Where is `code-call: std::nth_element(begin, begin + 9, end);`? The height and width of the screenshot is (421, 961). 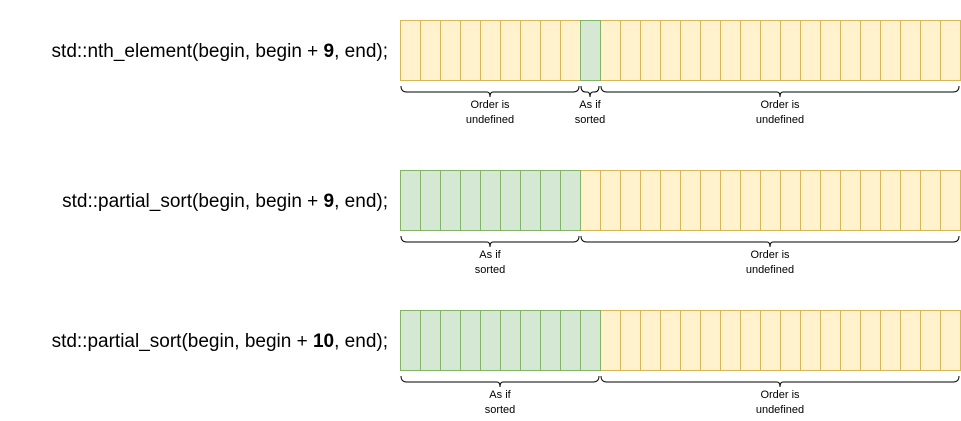 code-call: std::nth_element(begin, begin + 9, end); is located at coordinates (220, 51).